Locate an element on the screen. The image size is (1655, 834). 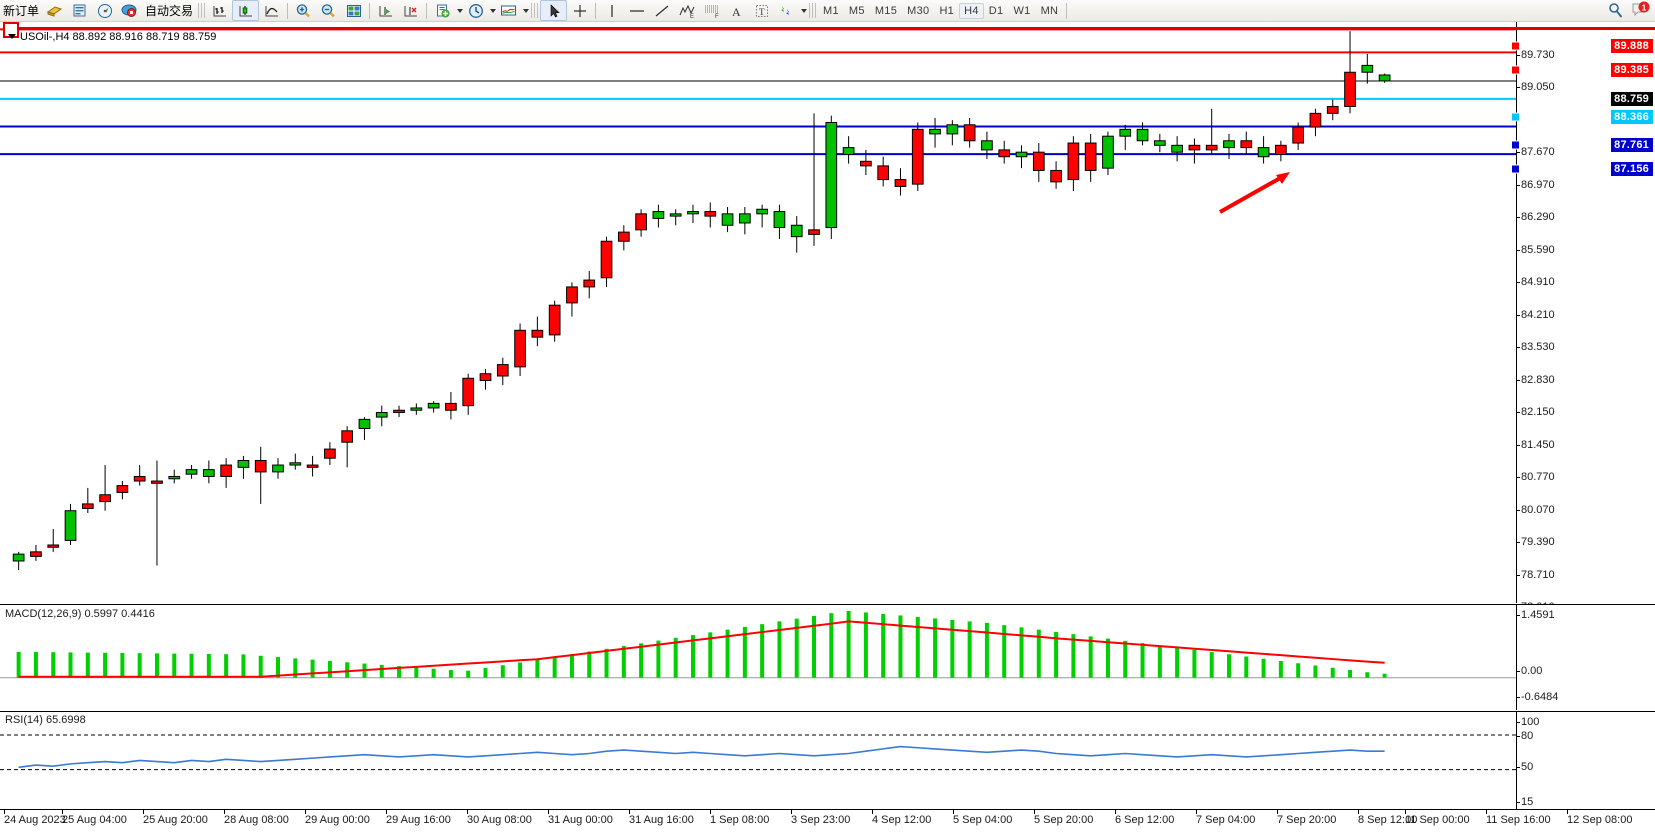
price-tick: 80.770 is located at coordinates (1536, 477).